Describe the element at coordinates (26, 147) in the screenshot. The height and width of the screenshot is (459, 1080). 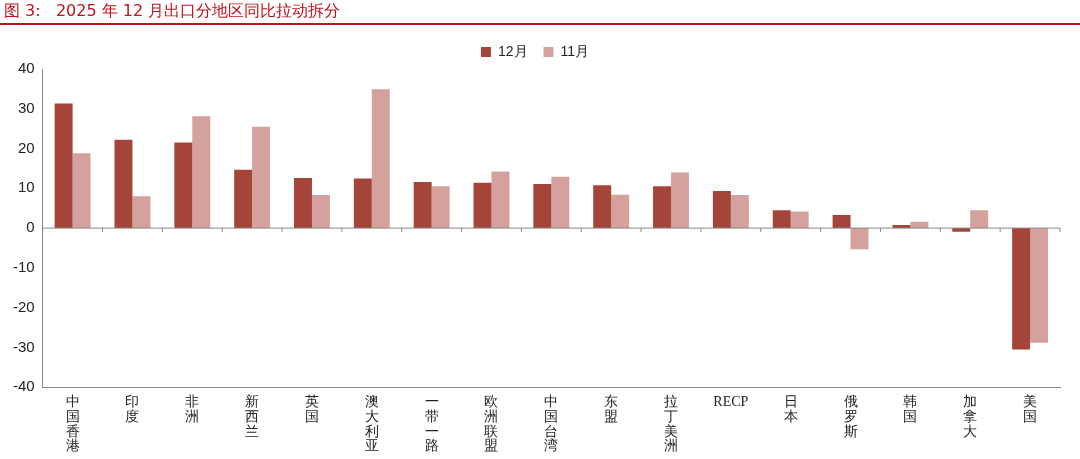
I see `y-tick-label: 20` at that location.